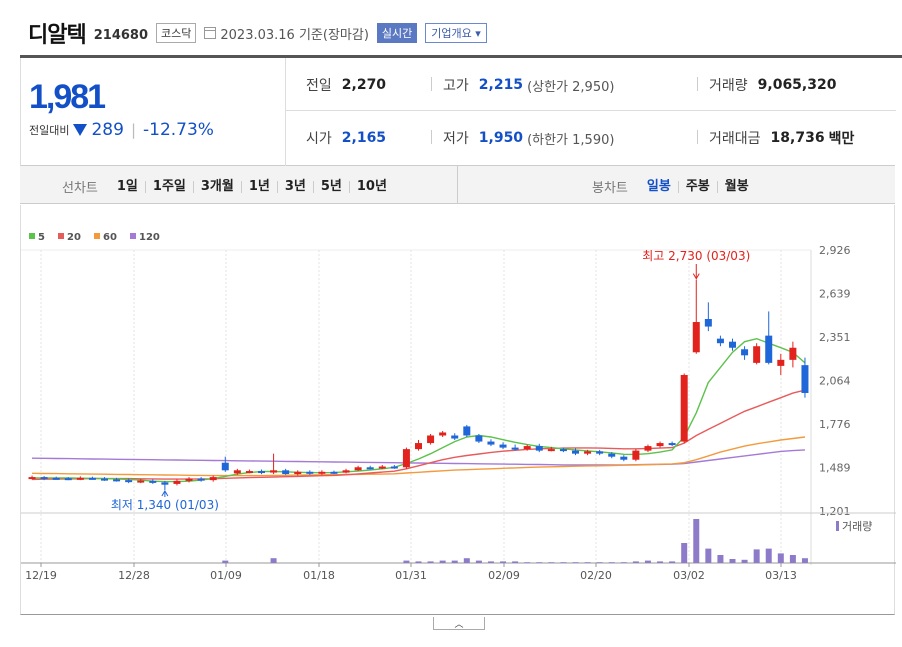 The height and width of the screenshot is (647, 902). Describe the element at coordinates (596, 575) in the screenshot. I see `x-tick-label: 02/20` at that location.